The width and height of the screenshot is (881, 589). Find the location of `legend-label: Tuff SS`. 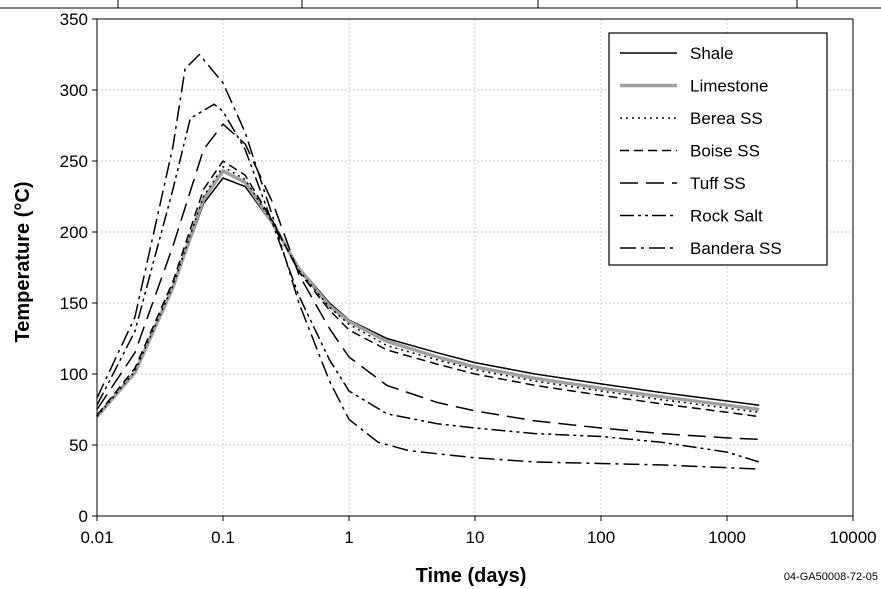

legend-label: Tuff SS is located at coordinates (718, 183).